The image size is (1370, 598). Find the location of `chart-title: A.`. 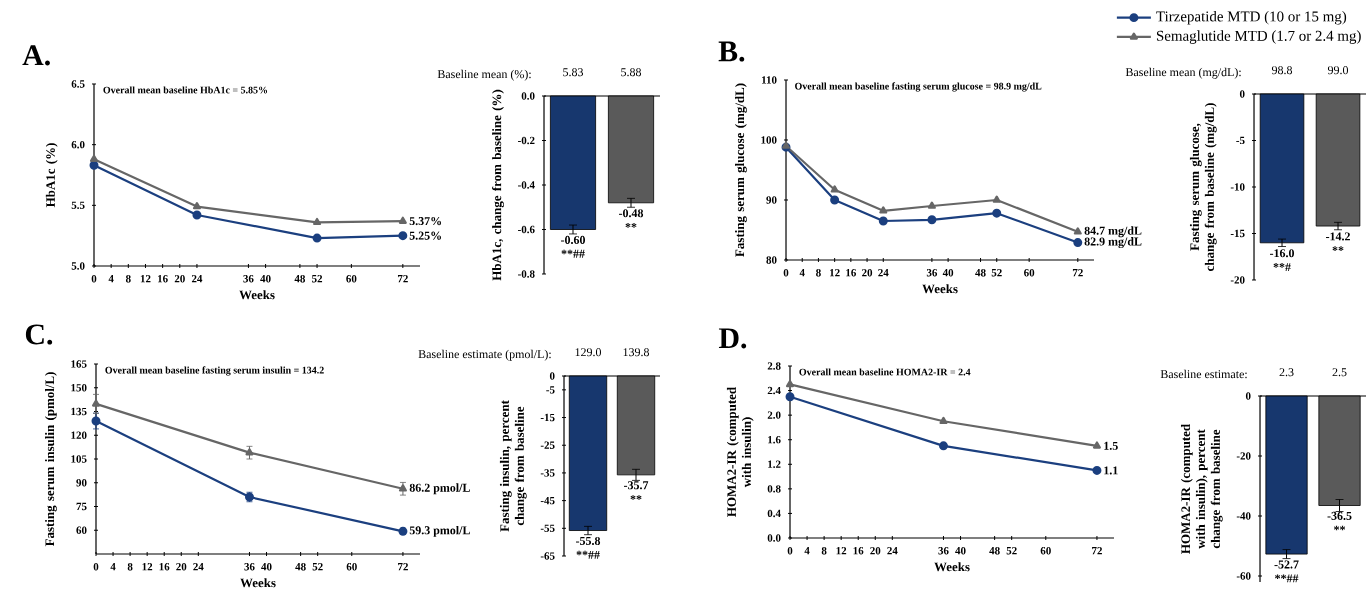

chart-title: A. is located at coordinates (36, 55).